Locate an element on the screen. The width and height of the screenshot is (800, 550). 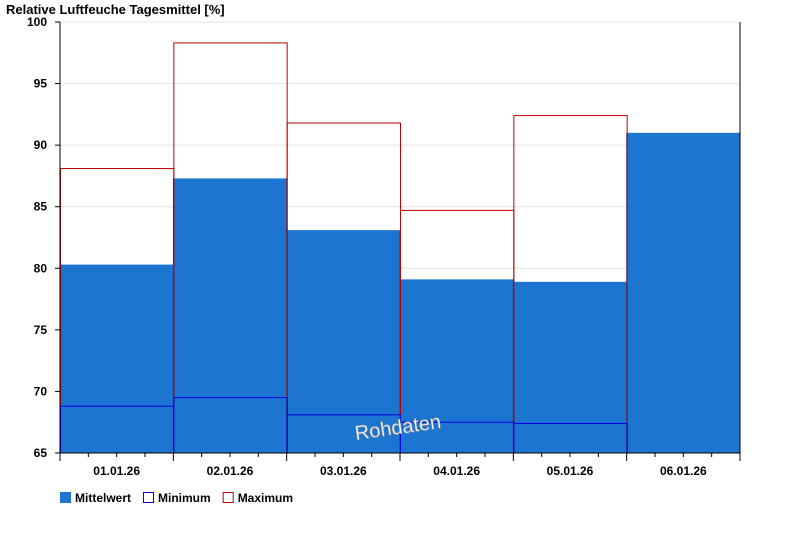
y-tick-label: 70 is located at coordinates (41, 391).